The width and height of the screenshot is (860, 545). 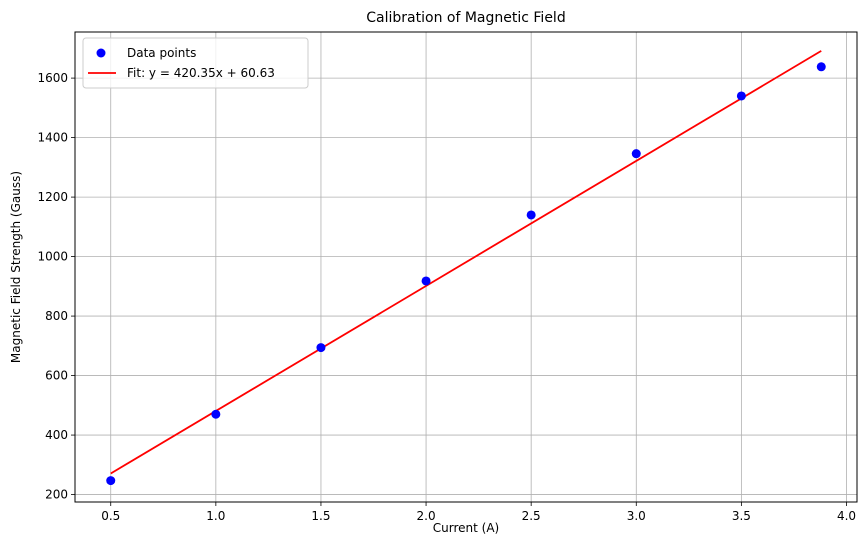 What do you see at coordinates (110, 516) in the screenshot?
I see `x-tick-label: 0.5` at bounding box center [110, 516].